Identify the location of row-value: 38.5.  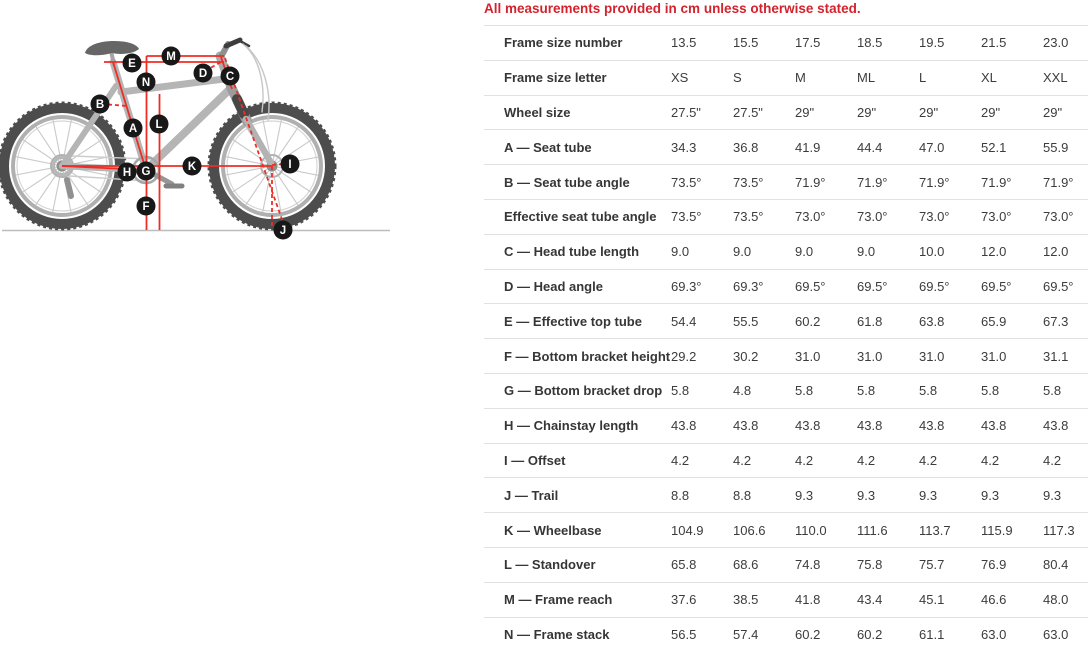
(764, 599).